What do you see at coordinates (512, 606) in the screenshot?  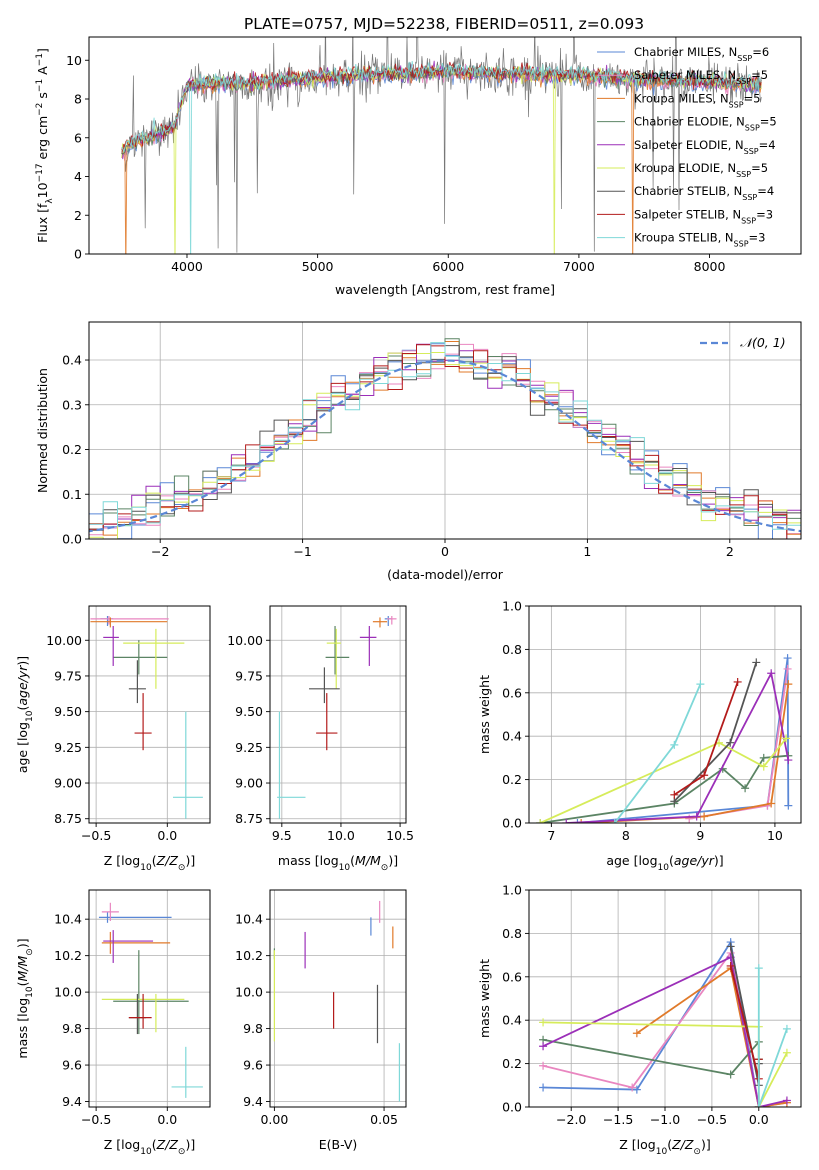 I see `y-tick-label: 1.0` at bounding box center [512, 606].